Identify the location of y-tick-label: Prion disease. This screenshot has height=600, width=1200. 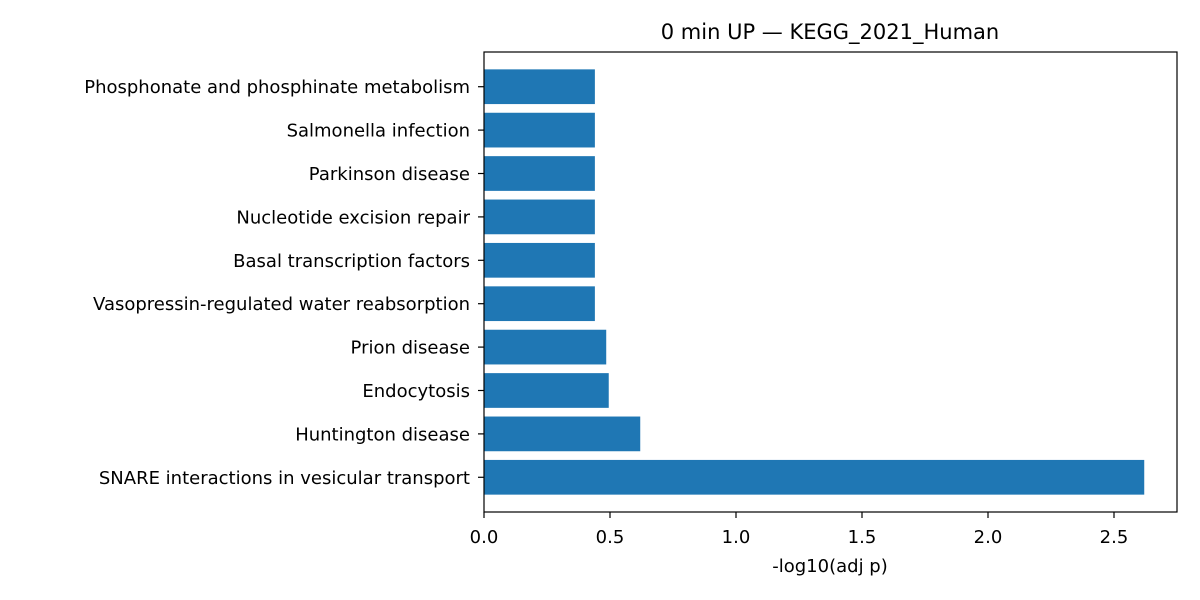
(410, 348).